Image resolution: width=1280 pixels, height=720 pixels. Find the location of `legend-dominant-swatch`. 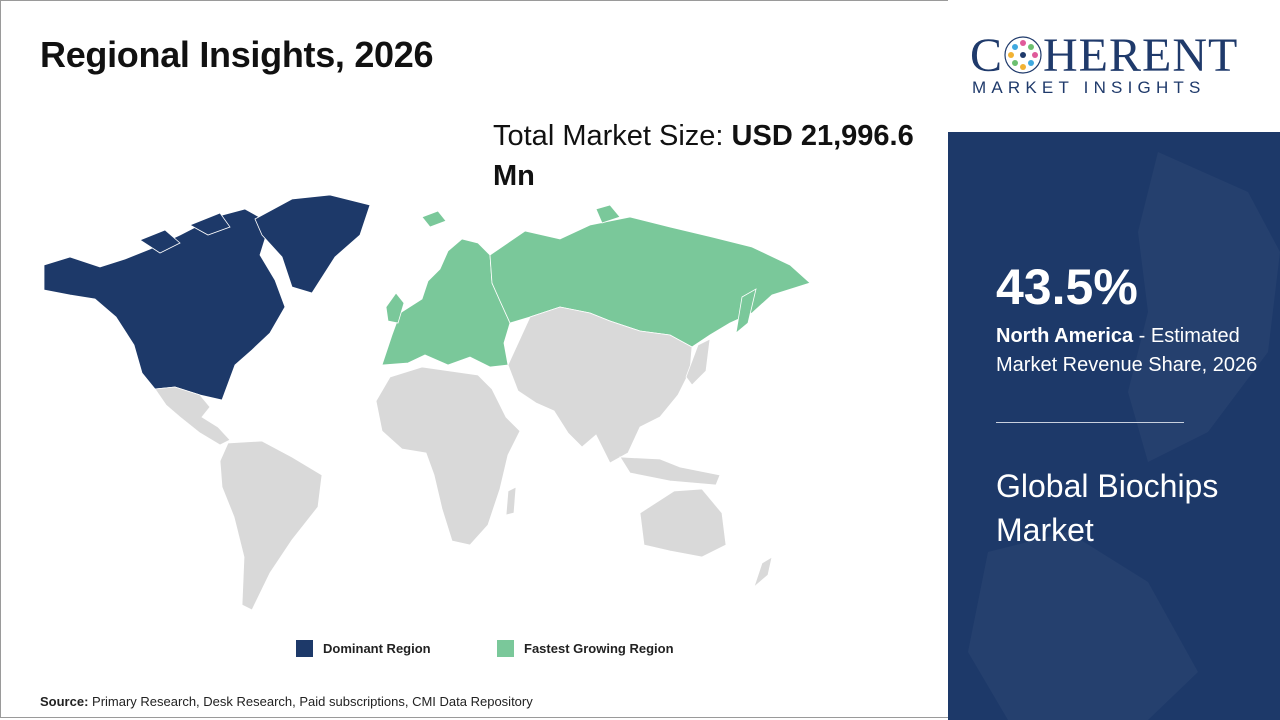

legend-dominant-swatch is located at coordinates (304, 649).